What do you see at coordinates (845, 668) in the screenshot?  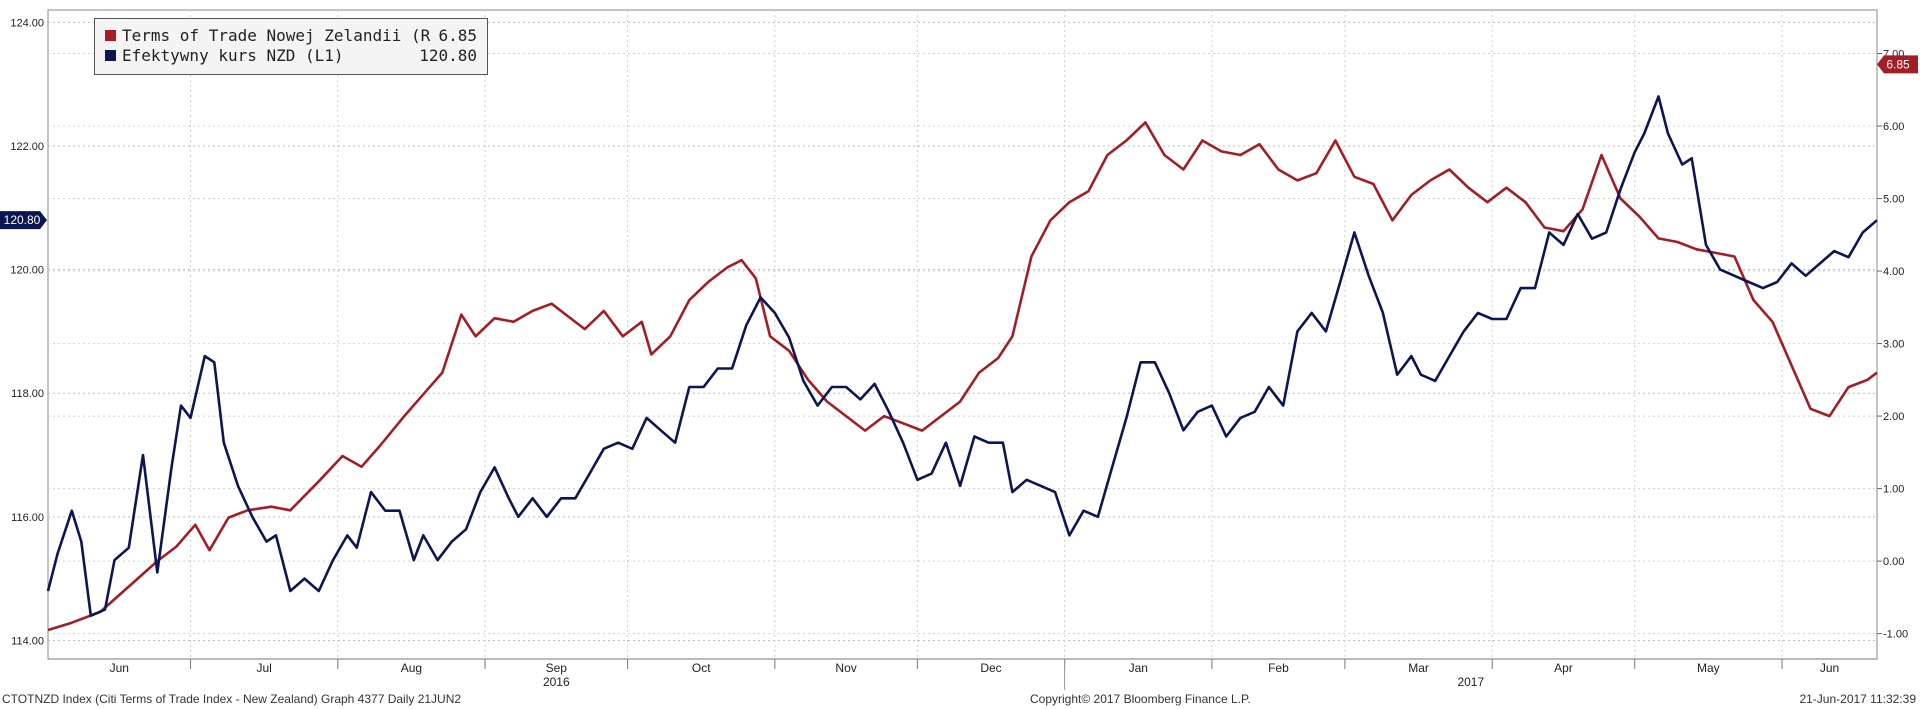 I see `x-tick-label: Nov` at bounding box center [845, 668].